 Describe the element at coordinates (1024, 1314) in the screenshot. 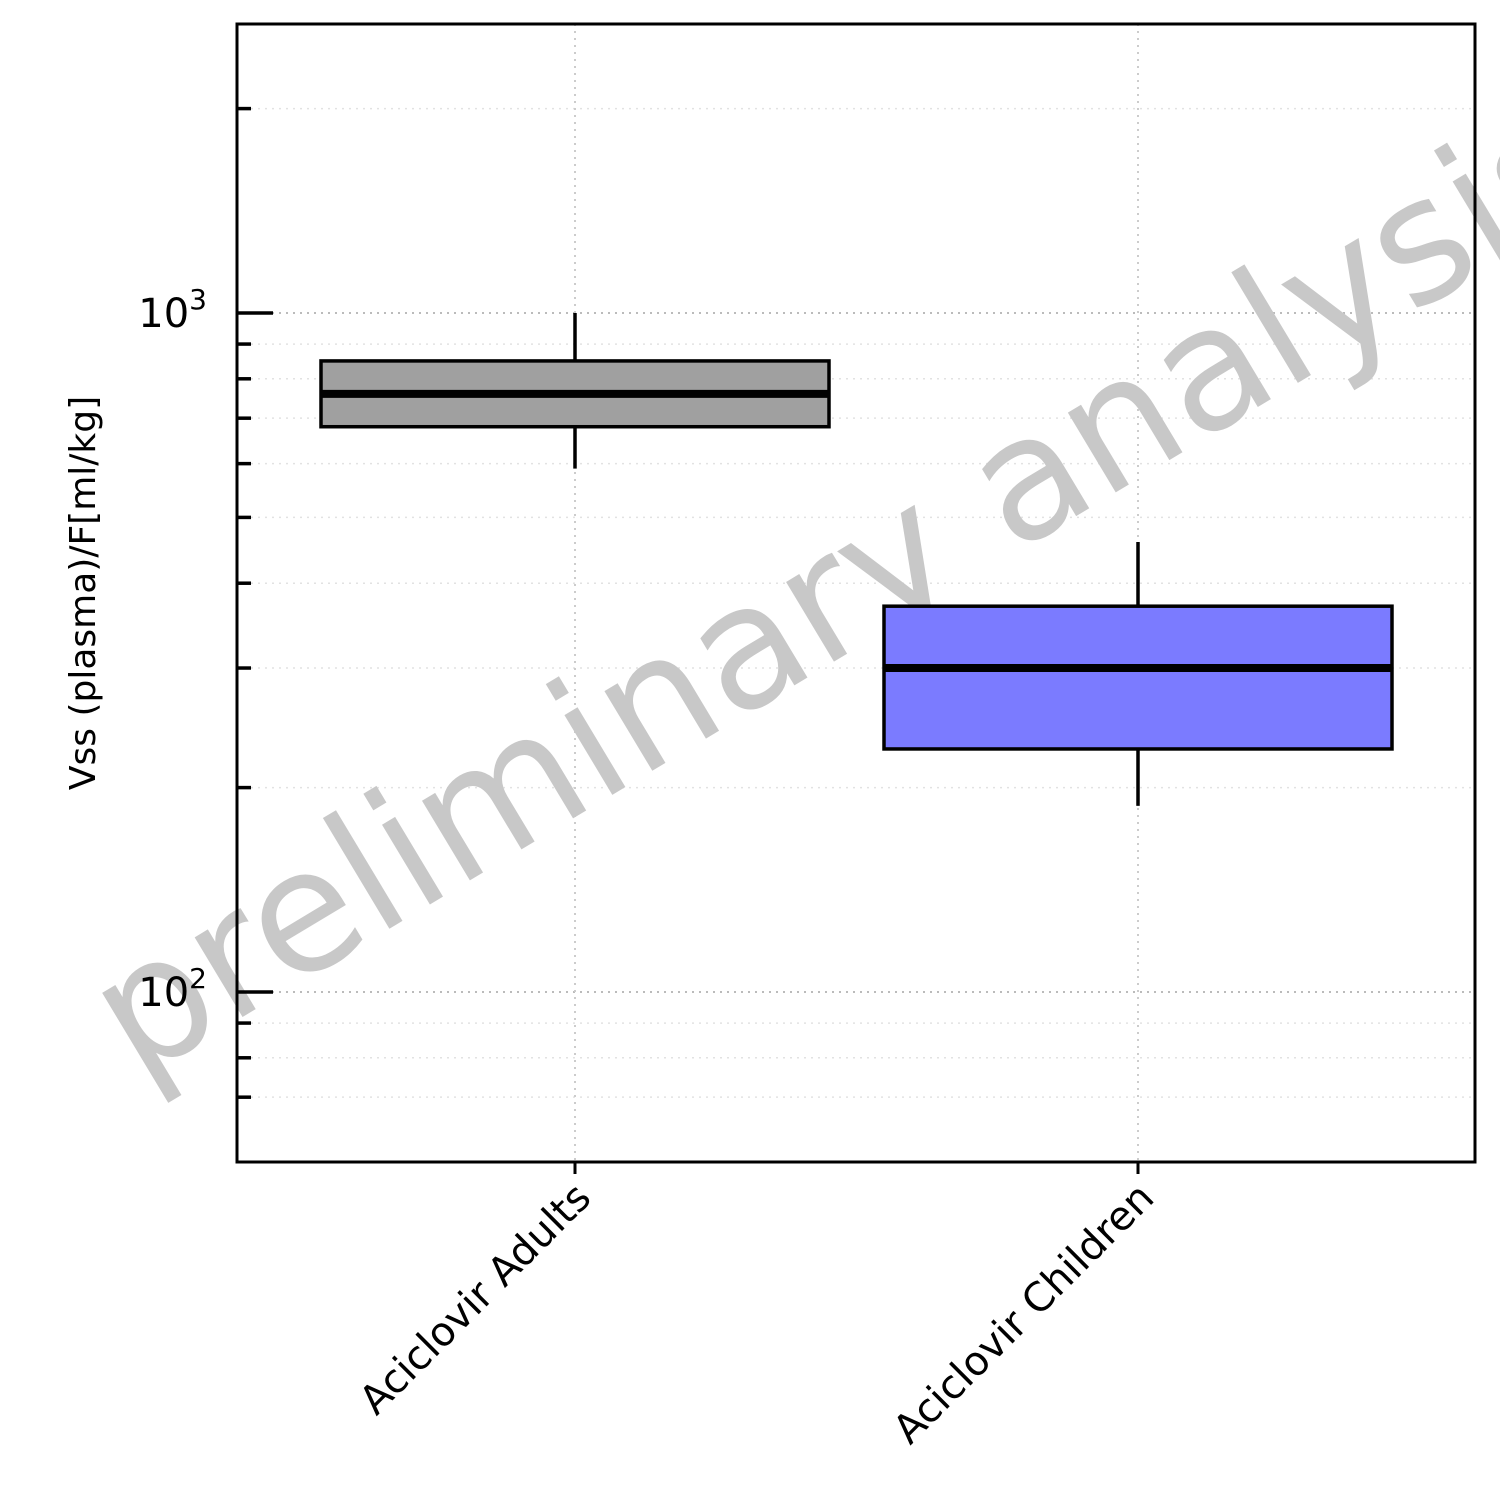

I see `x-tick-label: Aciclovir Children` at that location.